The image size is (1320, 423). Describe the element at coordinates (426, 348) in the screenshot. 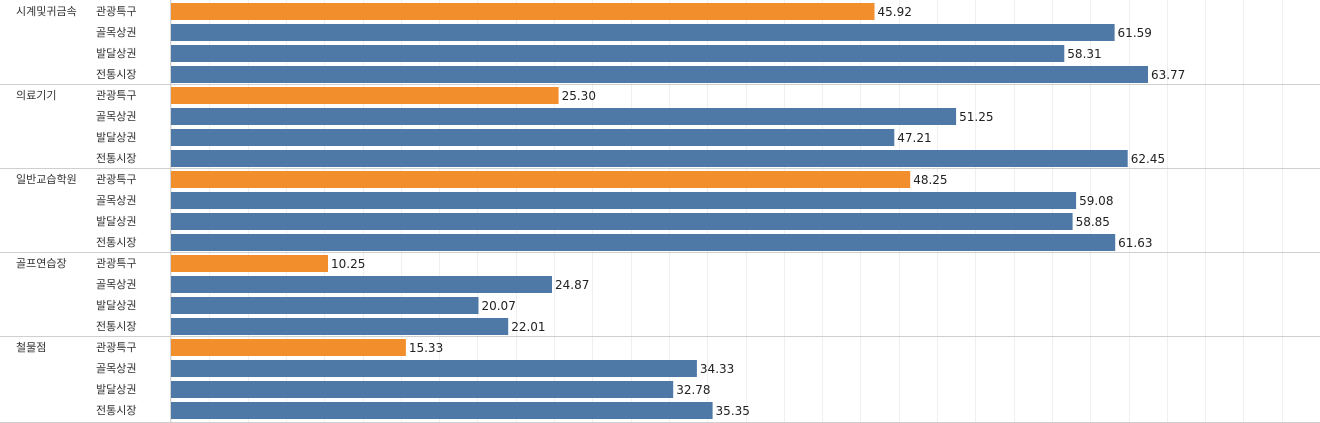

I see `value-label: 15.33` at that location.